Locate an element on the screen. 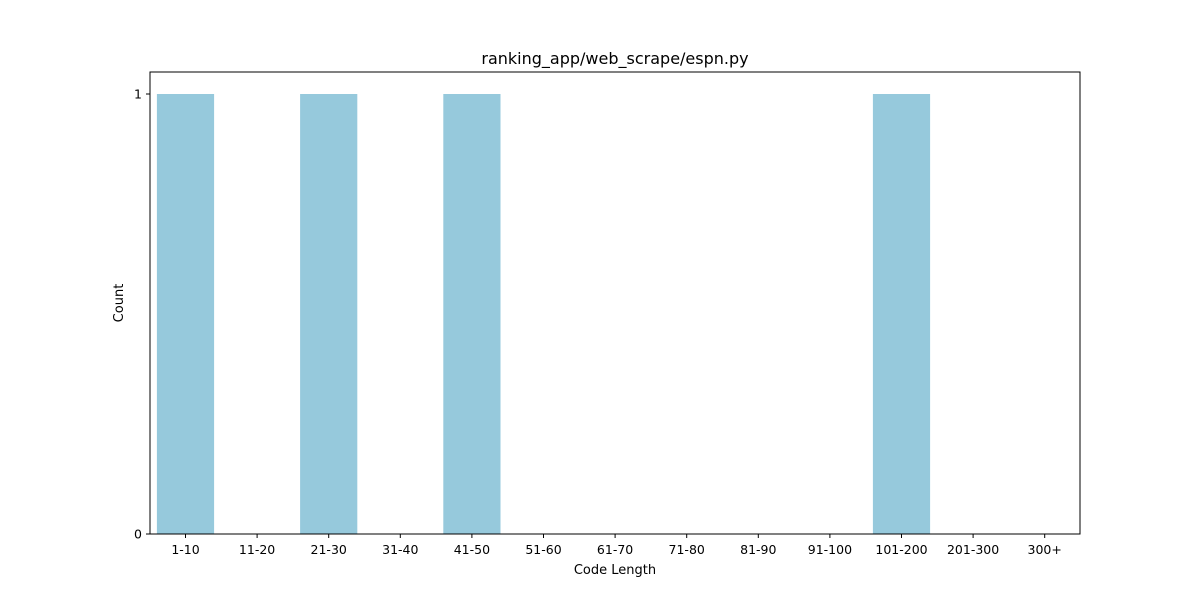 Image resolution: width=1200 pixels, height=600 pixels. x-axis-label: Code Length is located at coordinates (615, 570).